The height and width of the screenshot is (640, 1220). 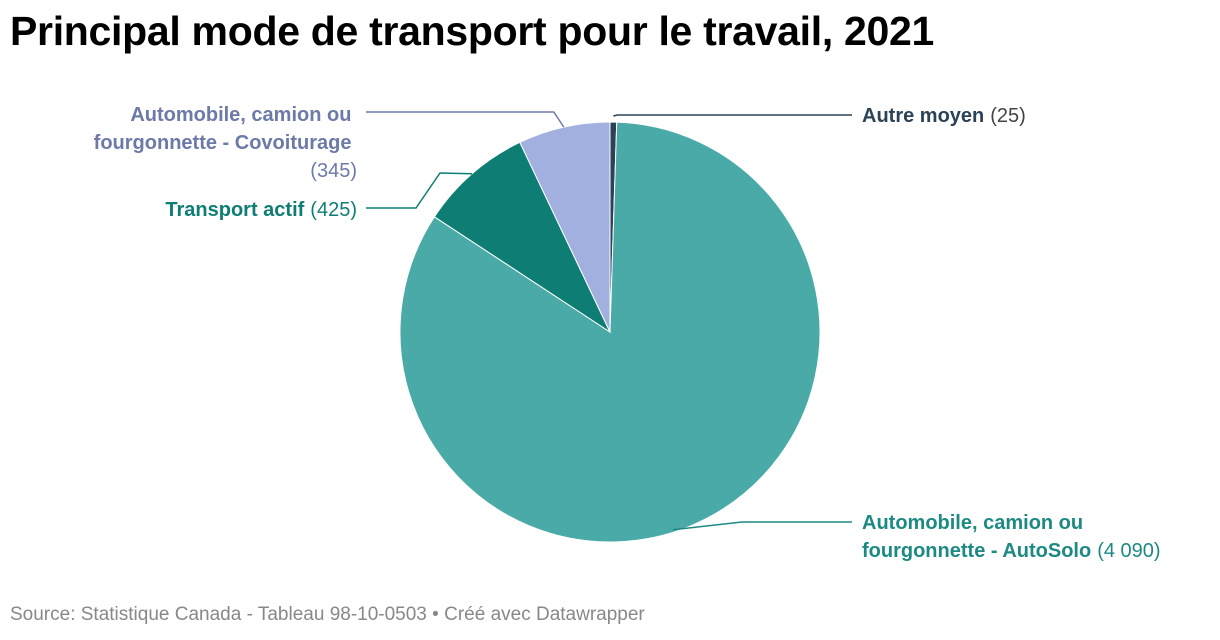 I want to click on leader-line-automobile-camion-ou-fourgonnette-autosolo, so click(x=762, y=526).